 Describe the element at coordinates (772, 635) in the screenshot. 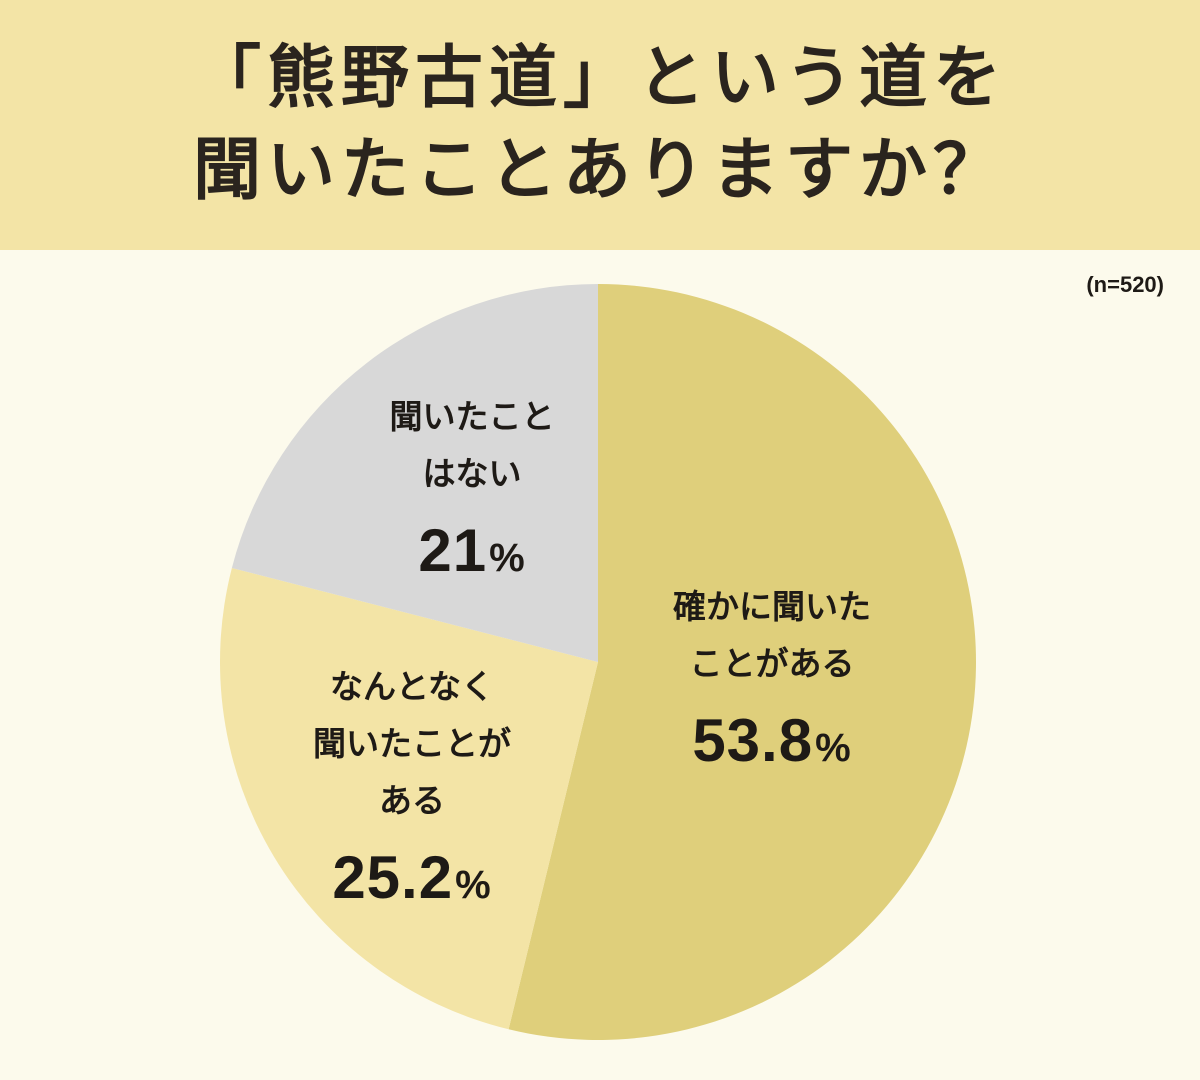

I see `slice-category: 確かに聞いた ことがある` at that location.